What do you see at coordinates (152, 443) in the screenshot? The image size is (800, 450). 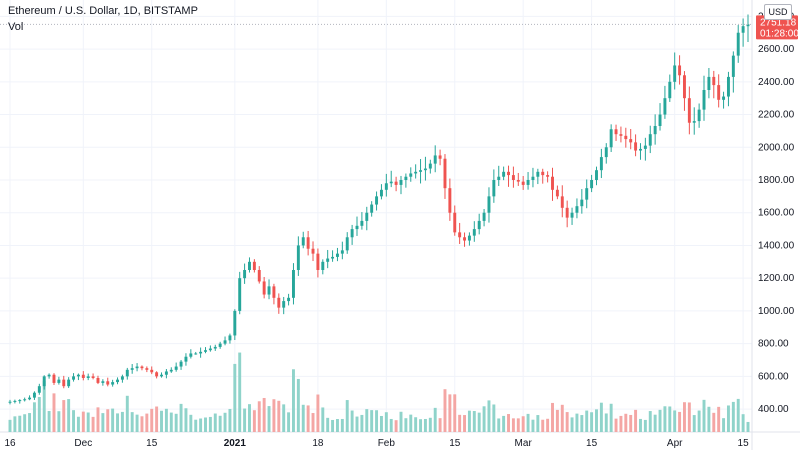 I see `x-tick-label: 15` at bounding box center [152, 443].